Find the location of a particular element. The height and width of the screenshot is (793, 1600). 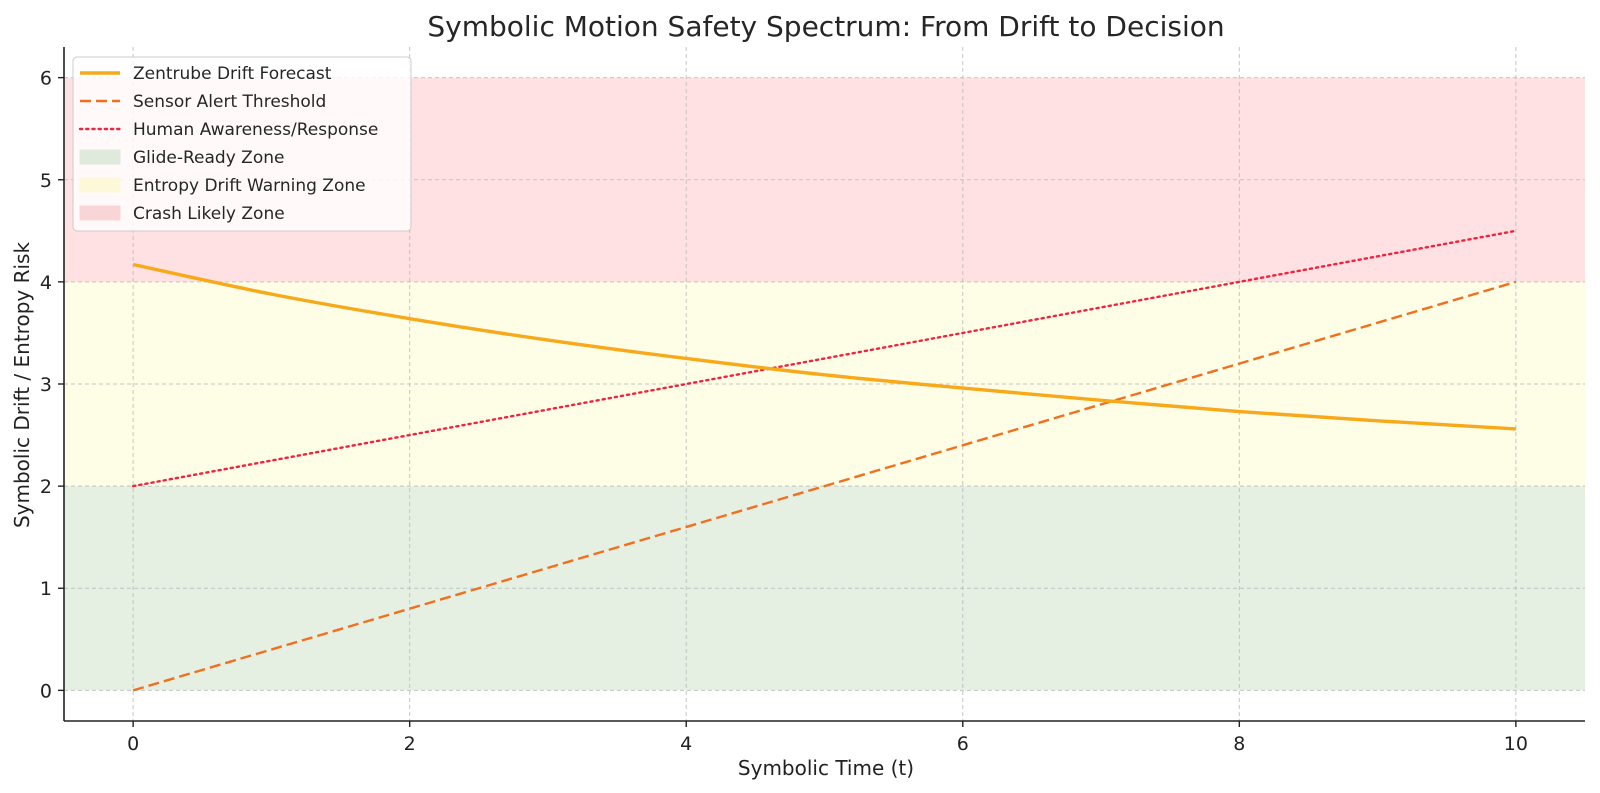

y-tick-label: 1 is located at coordinates (46, 589).